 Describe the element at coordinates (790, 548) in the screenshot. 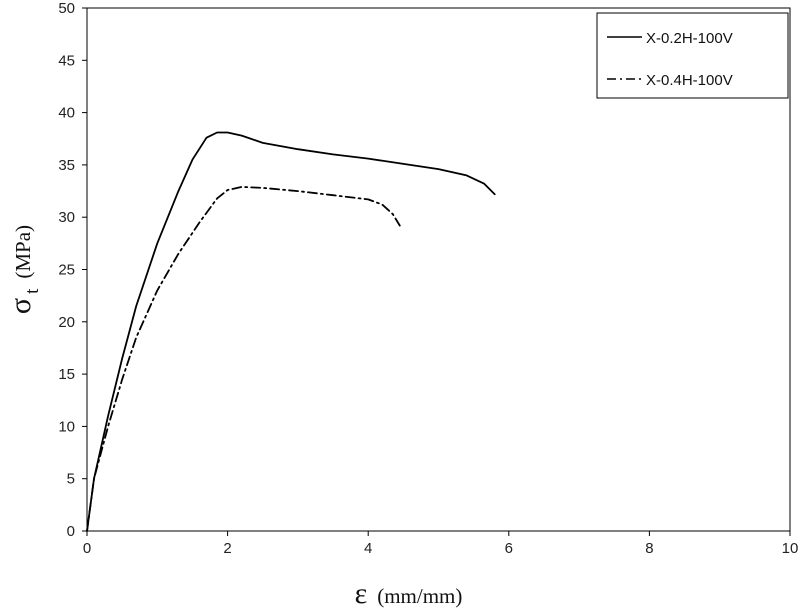

I see `x-tick-label: 10` at that location.